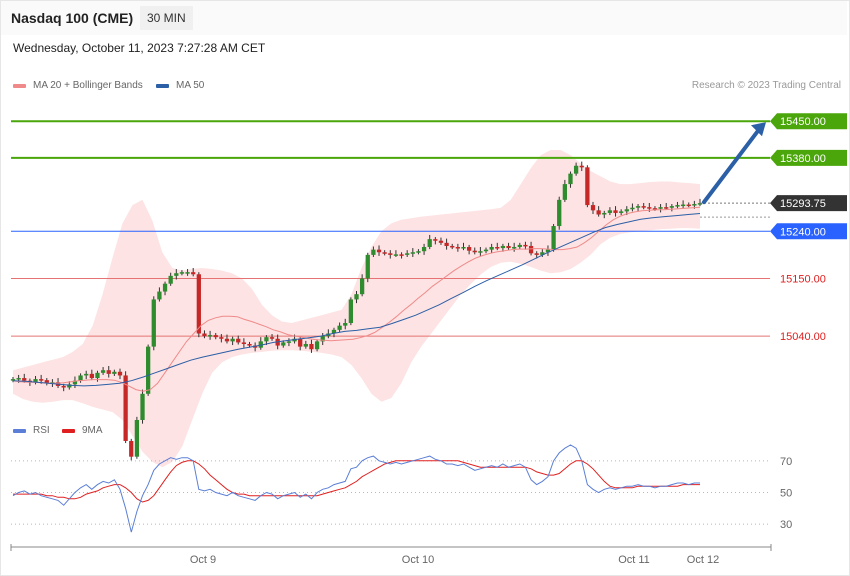 The width and height of the screenshot is (850, 576). What do you see at coordinates (732, 165) in the screenshot?
I see `forecast-arrow-shaft` at bounding box center [732, 165].